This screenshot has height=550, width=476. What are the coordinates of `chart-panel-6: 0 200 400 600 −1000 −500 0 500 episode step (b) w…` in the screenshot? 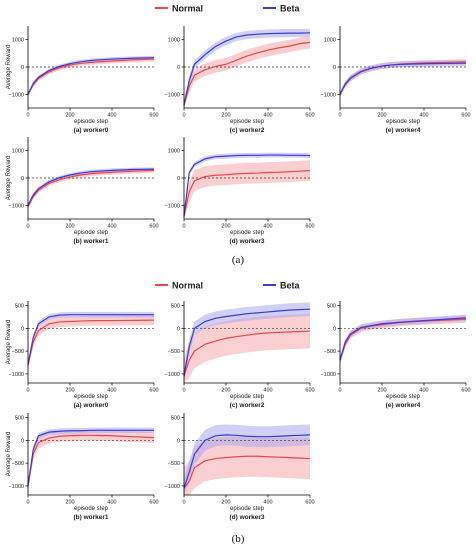 It's located at (82, 467).